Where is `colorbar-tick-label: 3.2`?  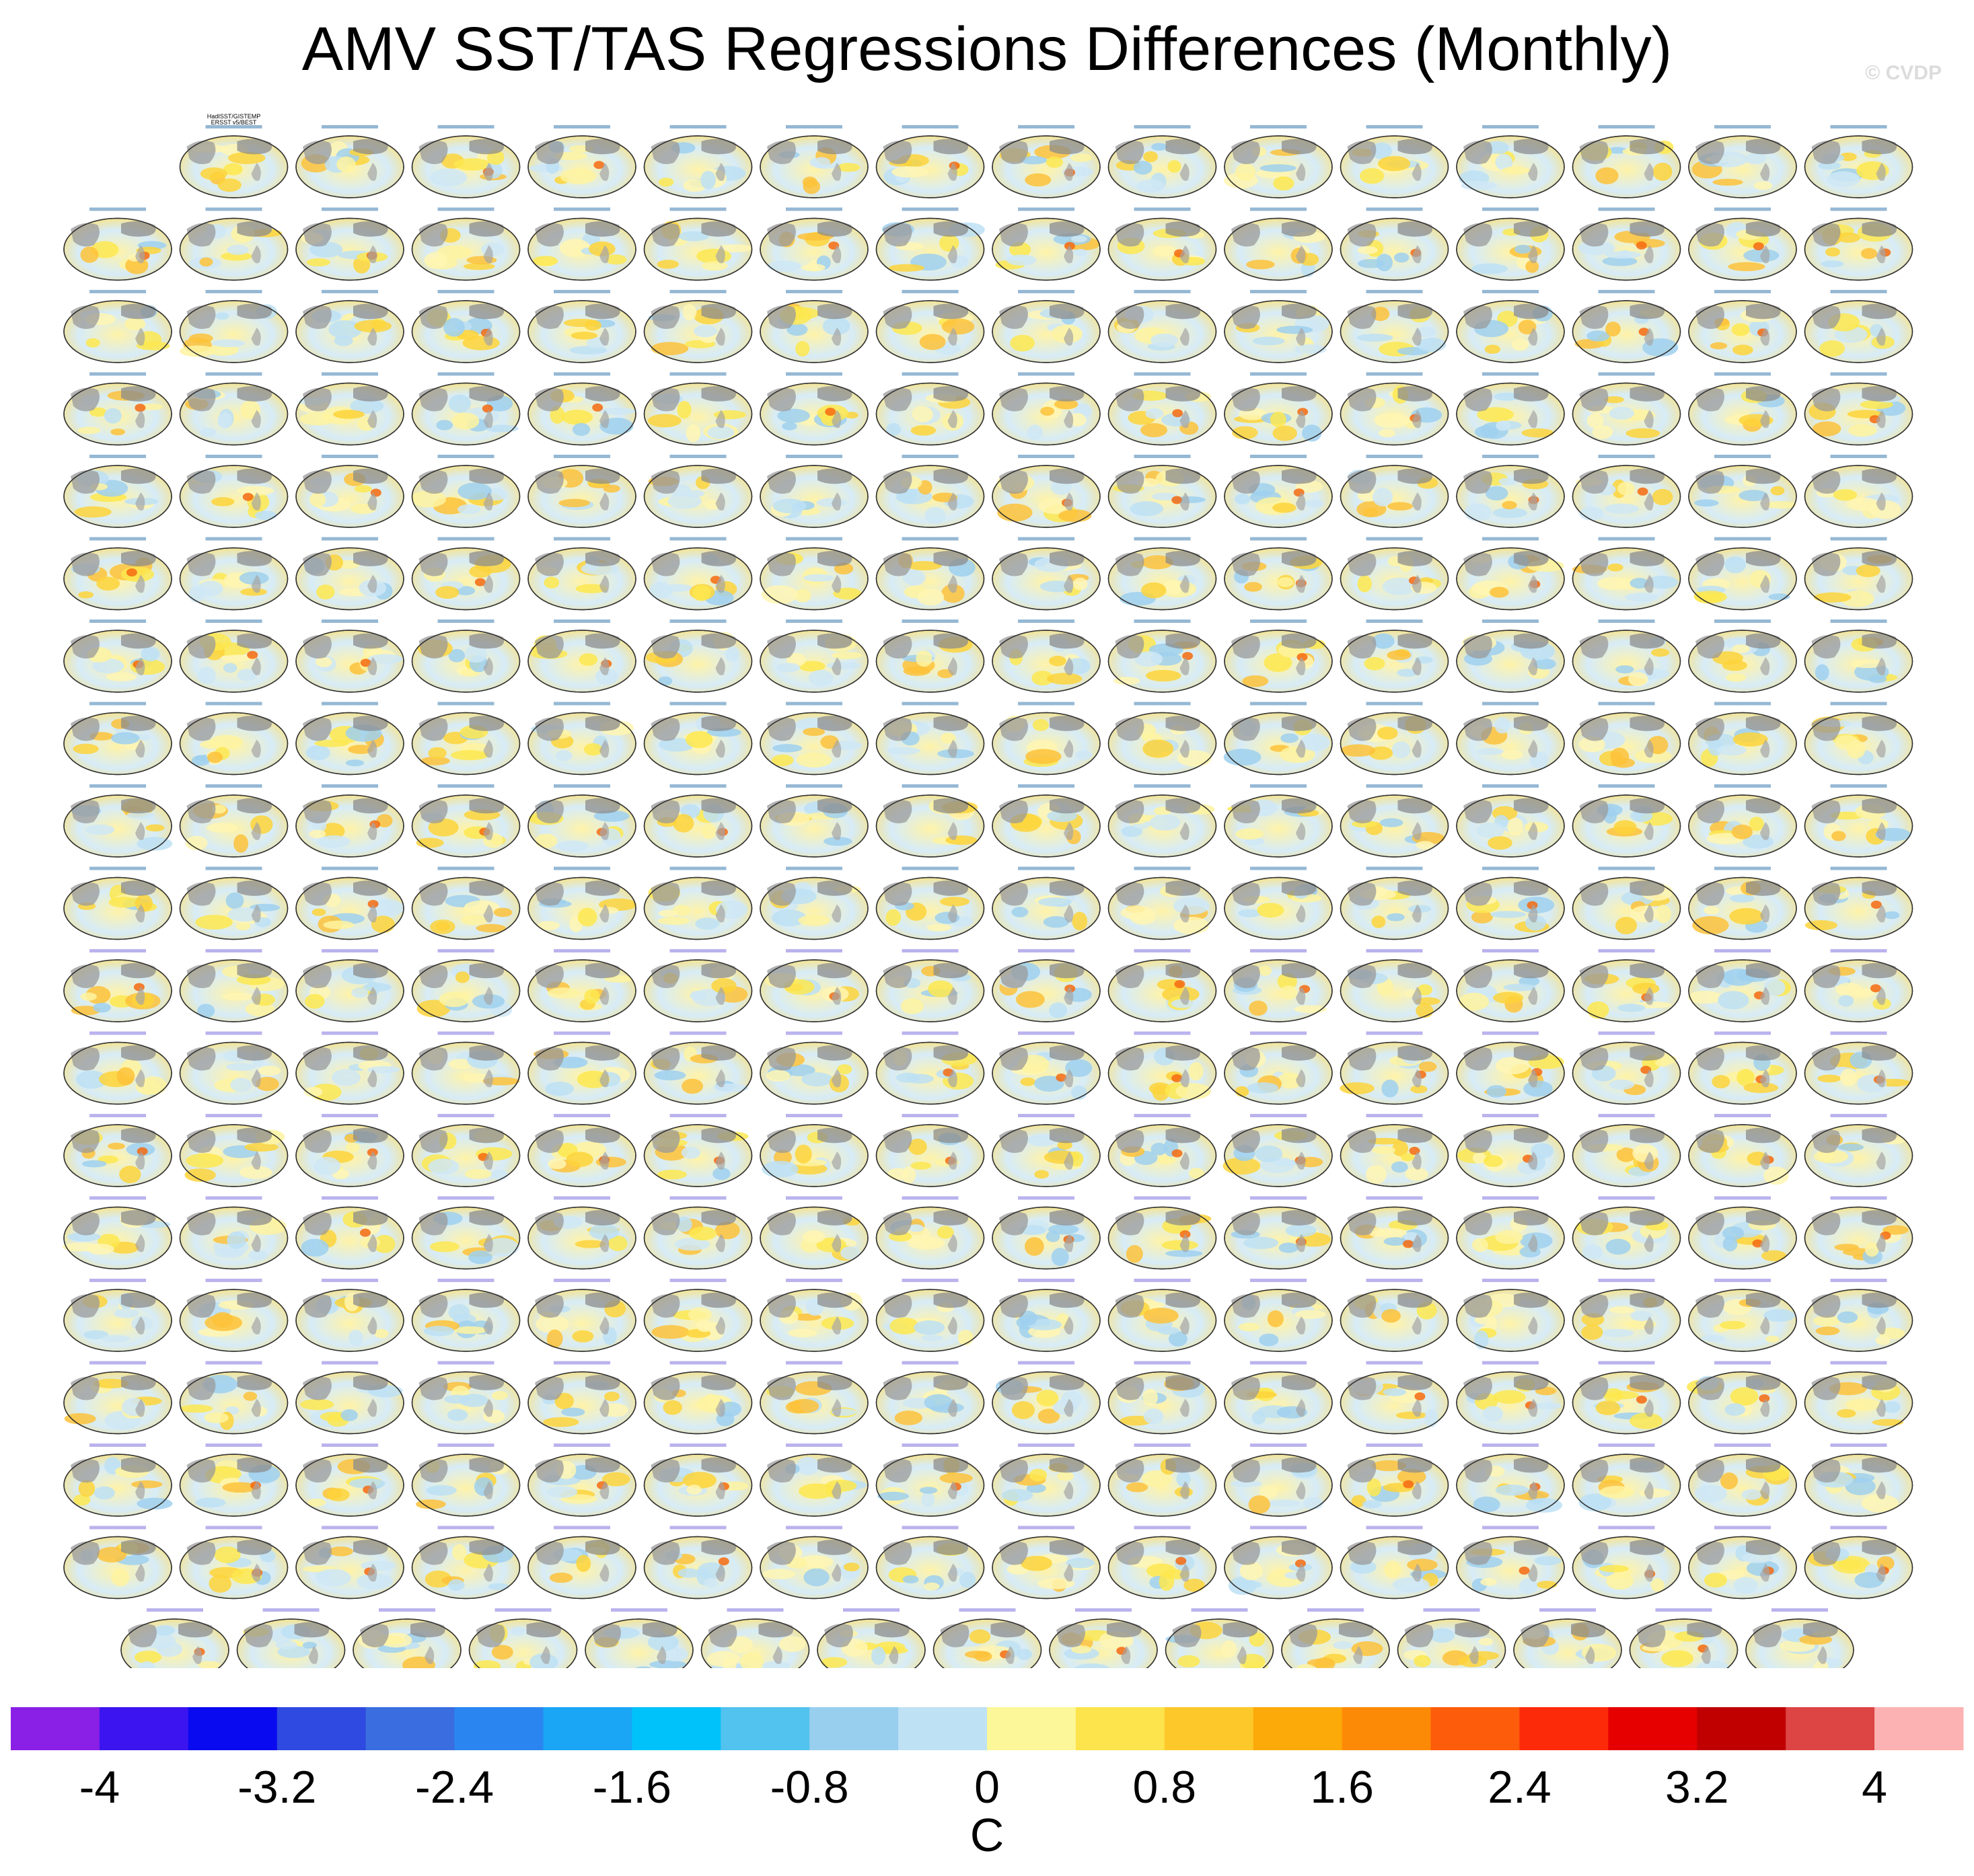 colorbar-tick-label: 3.2 is located at coordinates (1697, 1788).